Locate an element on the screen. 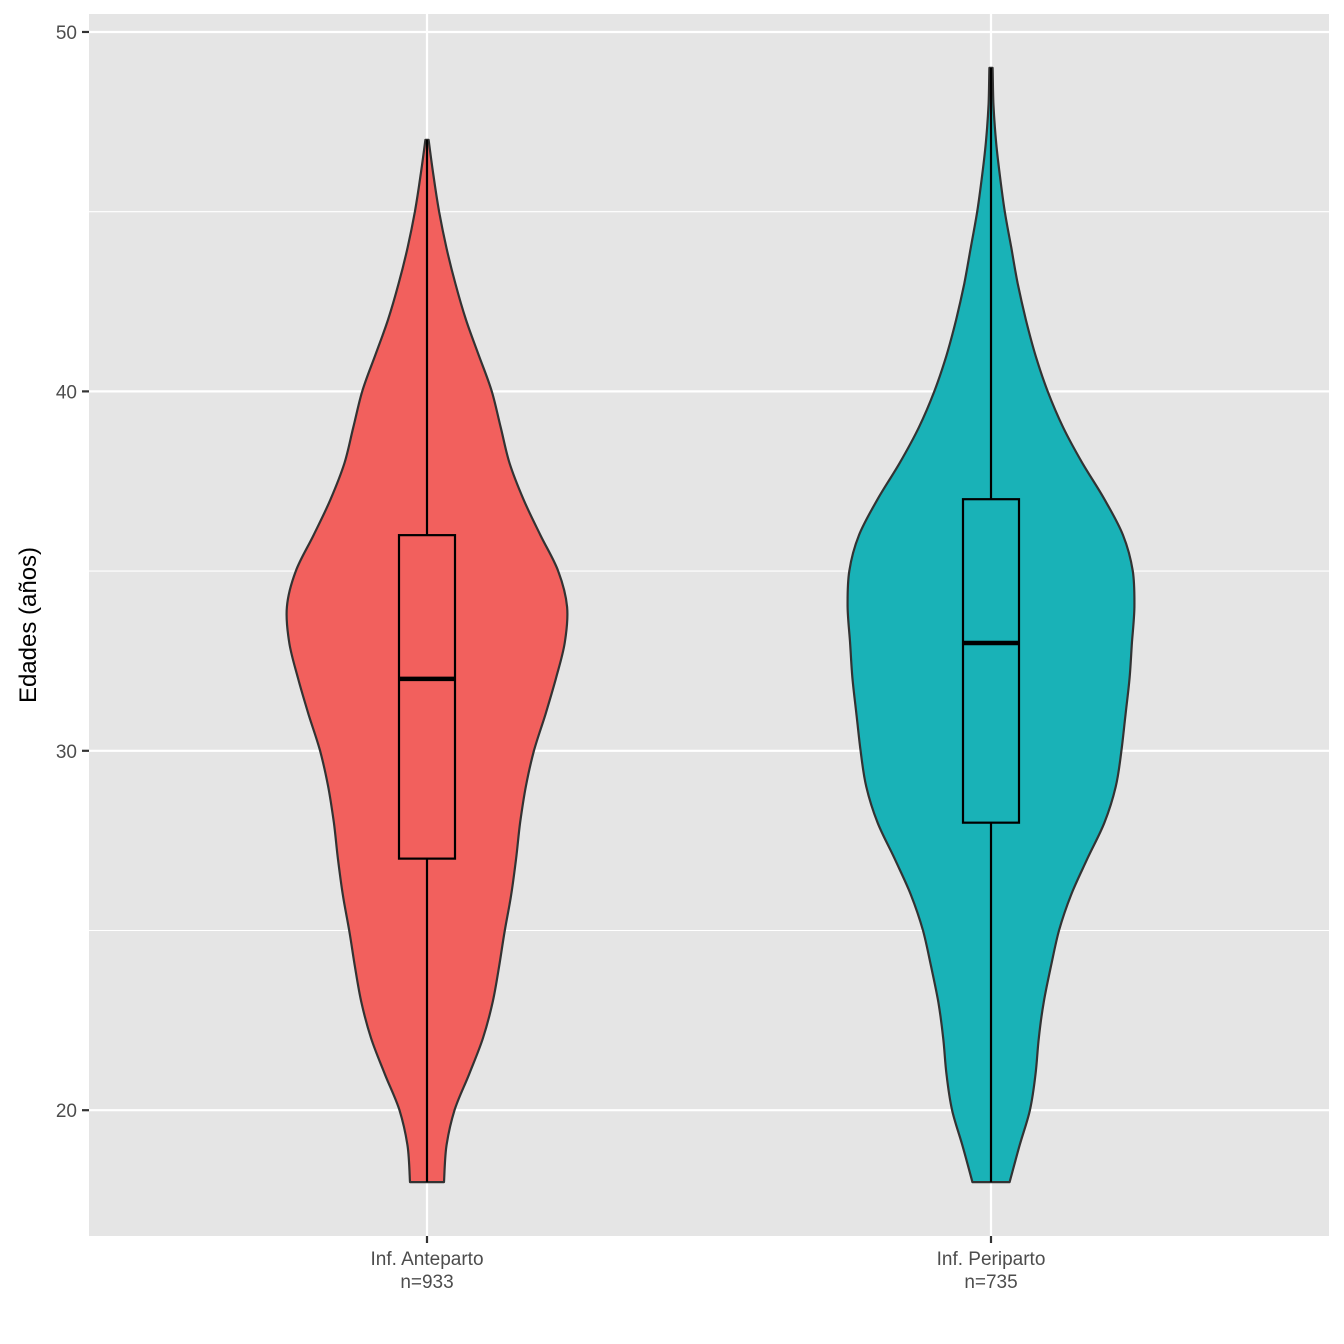  x-tick-count-label: n=735 is located at coordinates (990, 1282).